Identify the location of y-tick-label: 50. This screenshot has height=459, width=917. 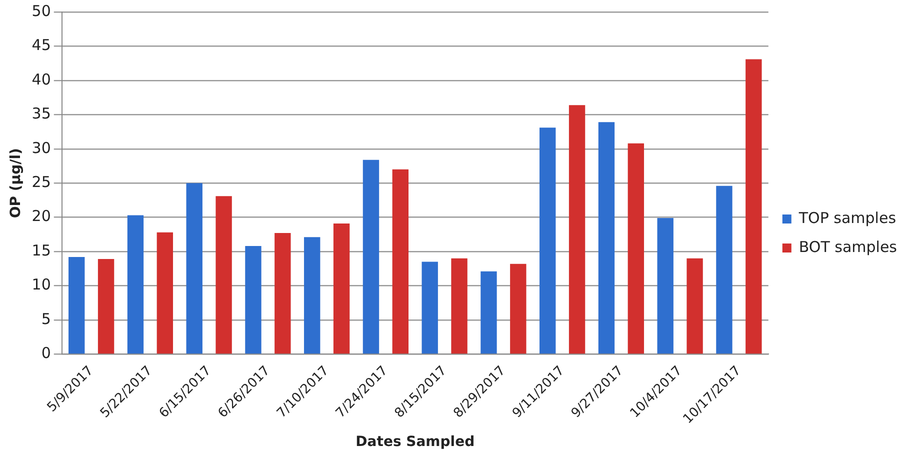
(41, 11).